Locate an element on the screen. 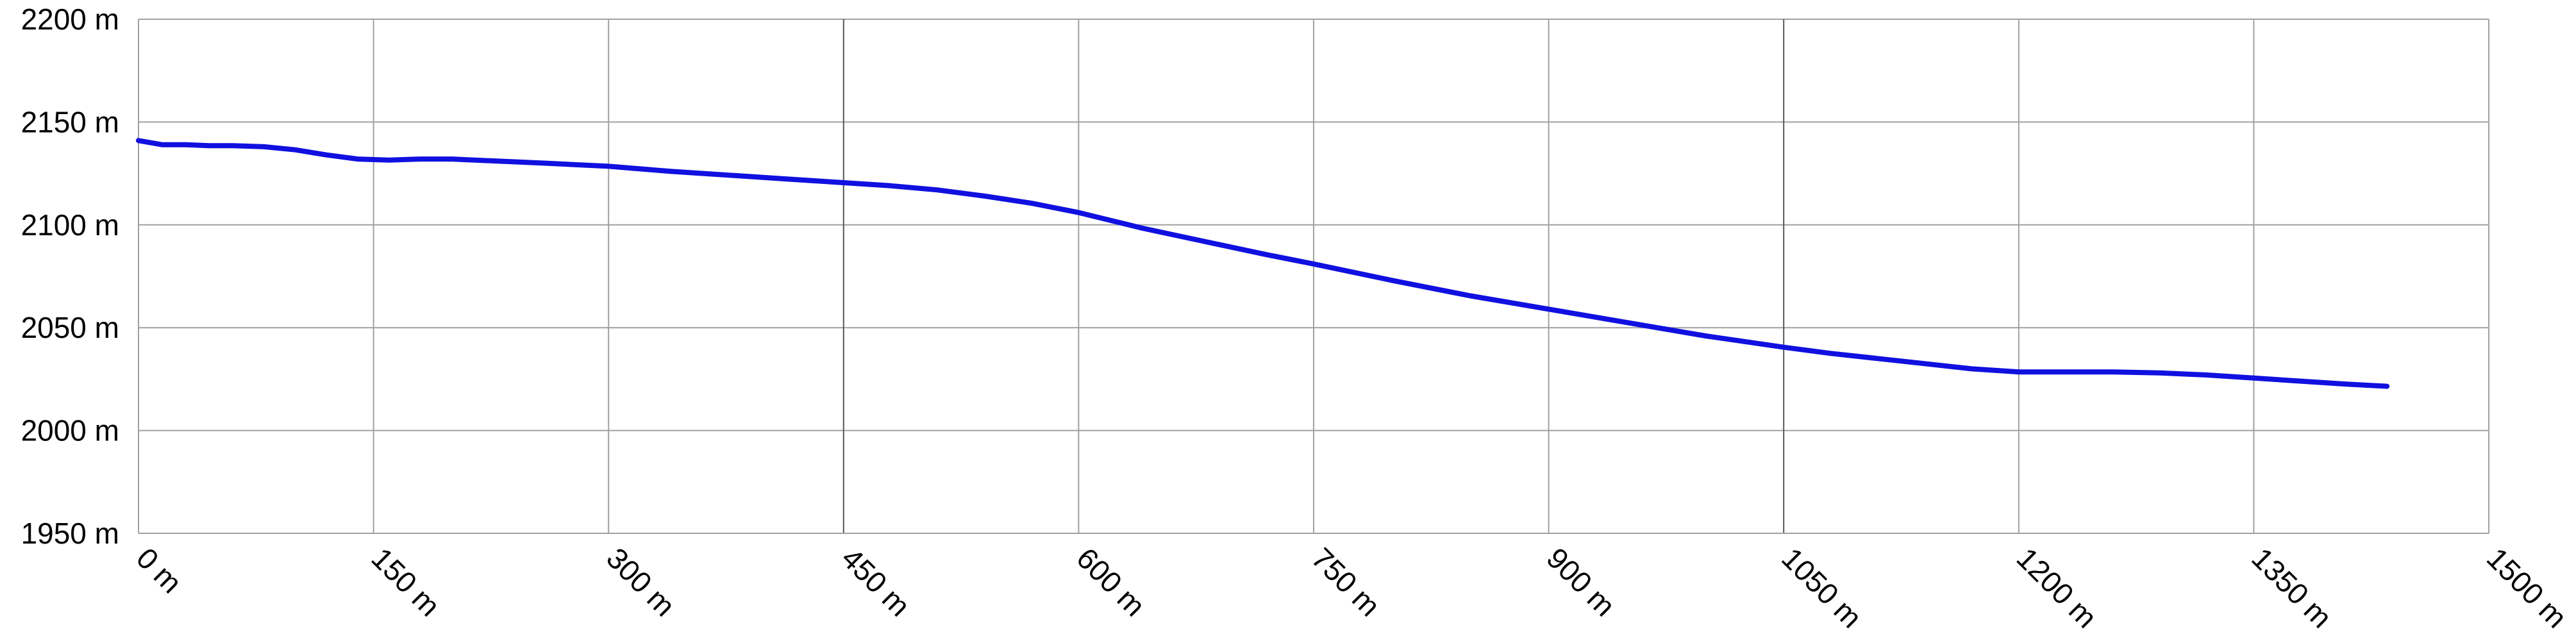 The width and height of the screenshot is (2576, 641). x-tick-label: 150 m is located at coordinates (406, 581).